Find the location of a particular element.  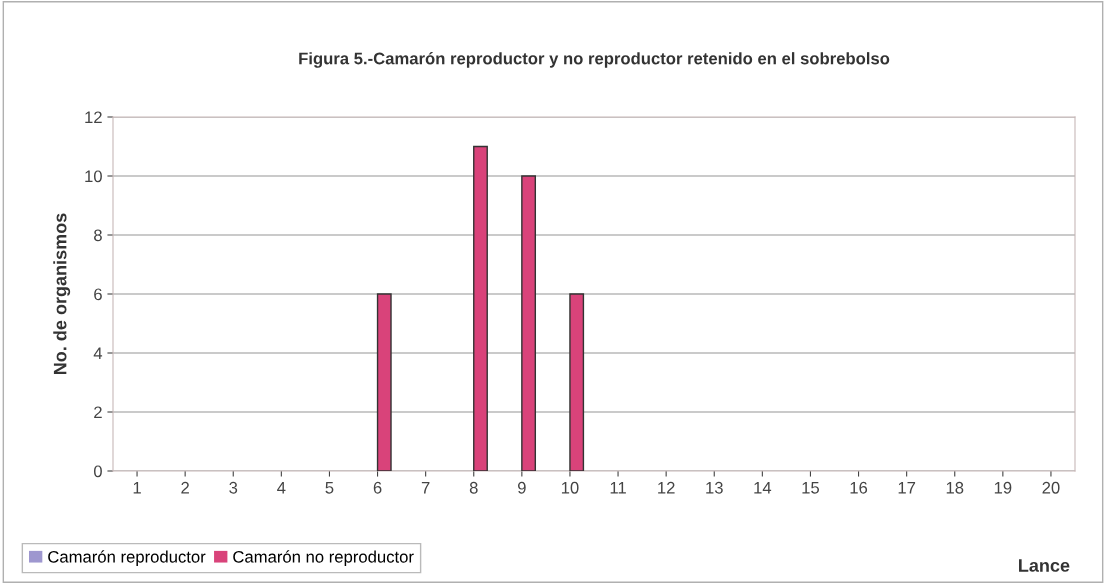

y-tick-label: 0 is located at coordinates (97, 471).